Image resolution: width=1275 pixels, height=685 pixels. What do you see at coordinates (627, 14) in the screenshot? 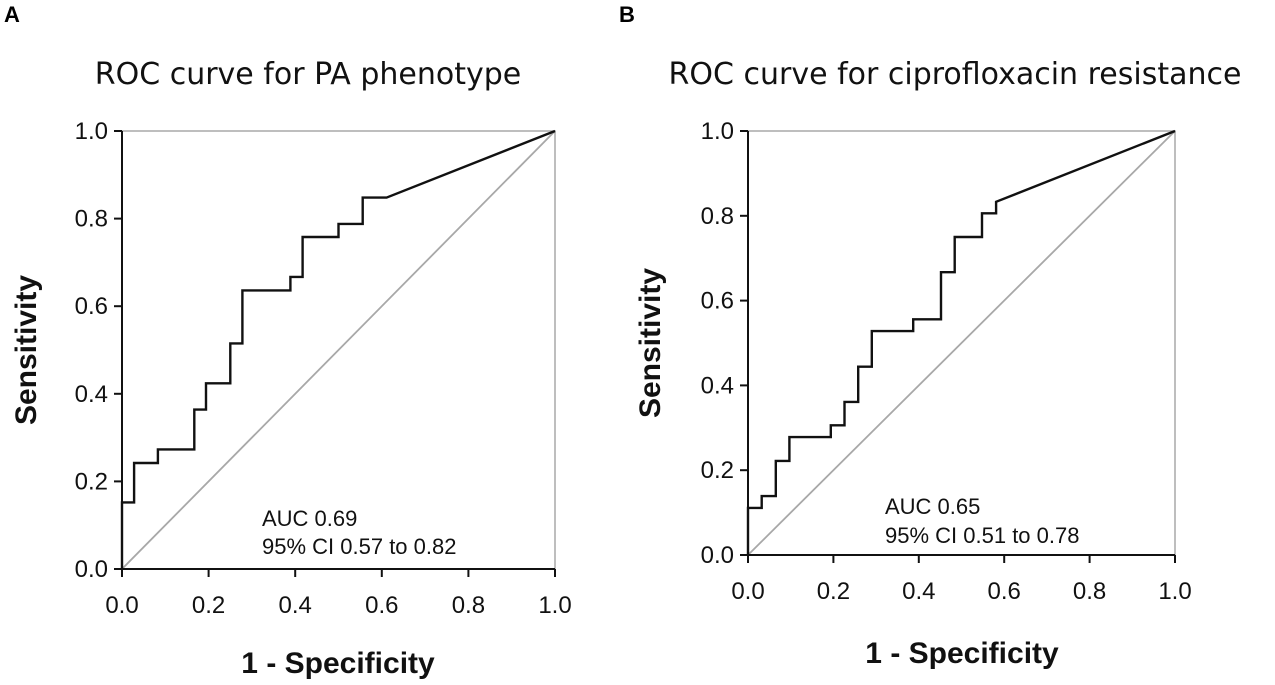
I see `panel-letter: B` at bounding box center [627, 14].